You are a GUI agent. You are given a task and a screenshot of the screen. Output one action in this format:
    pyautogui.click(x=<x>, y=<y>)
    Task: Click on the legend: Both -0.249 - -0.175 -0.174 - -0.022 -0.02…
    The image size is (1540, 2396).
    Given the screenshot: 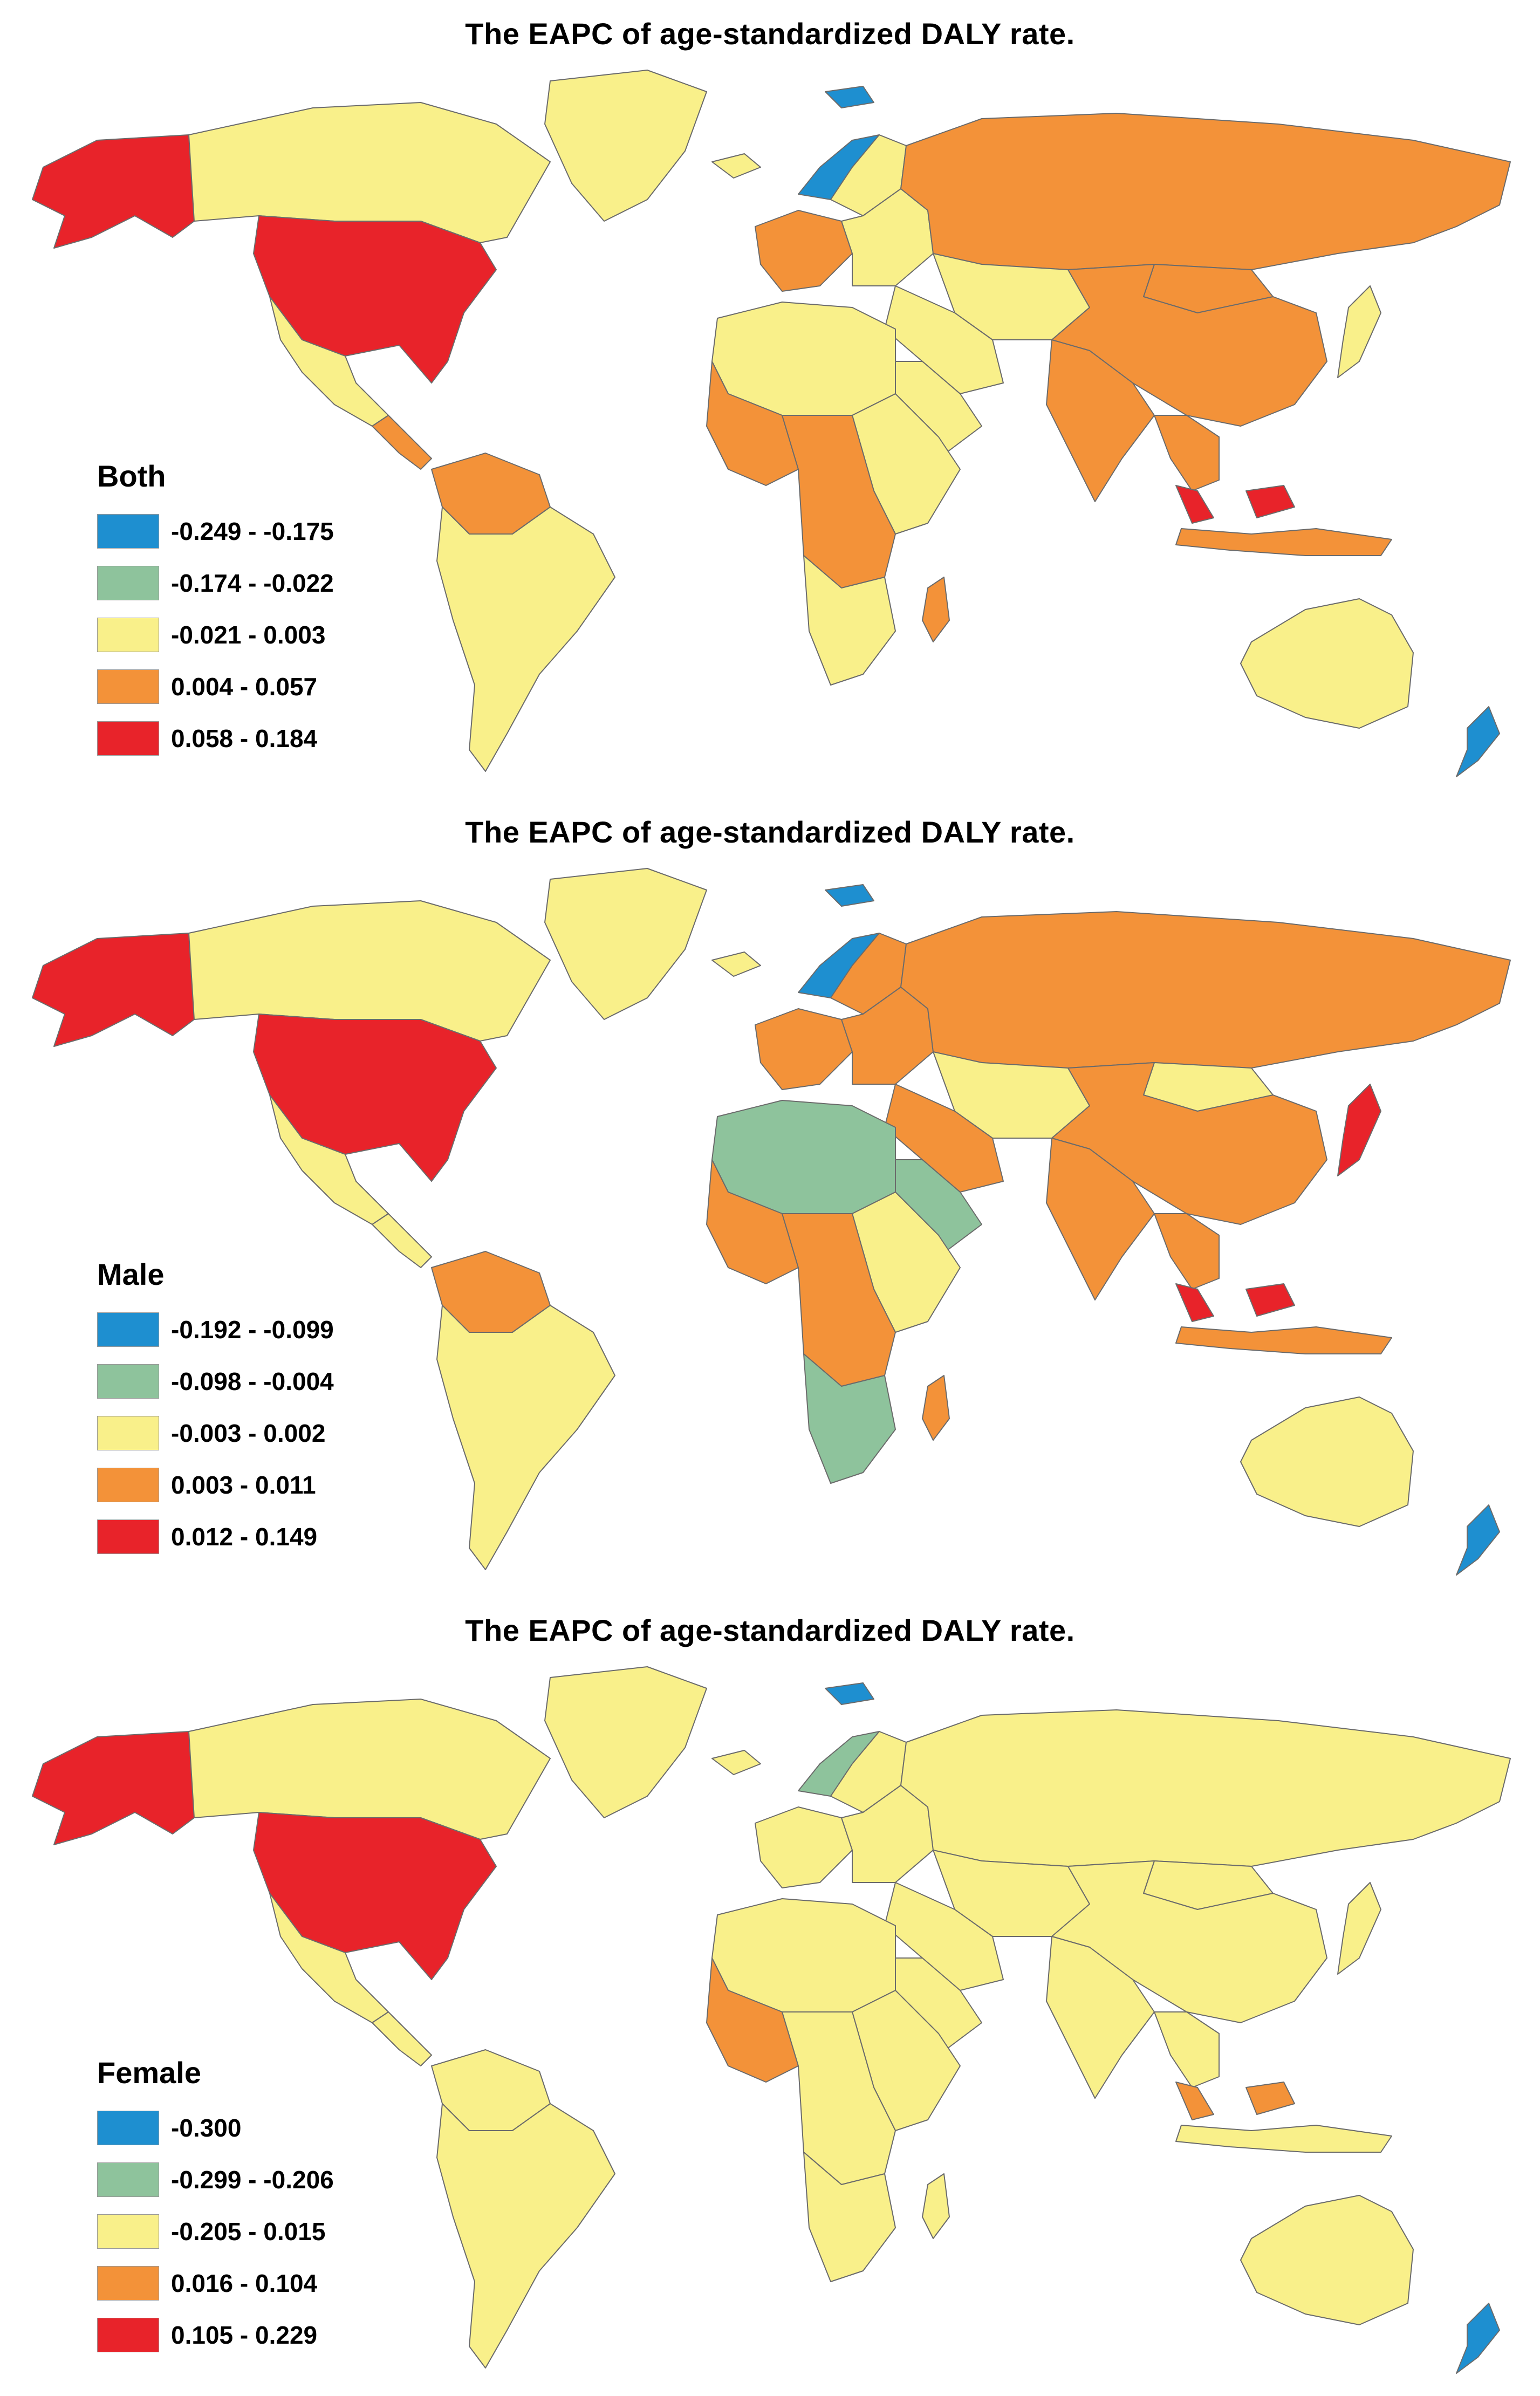 What is the action you would take?
    pyautogui.click(x=216, y=611)
    